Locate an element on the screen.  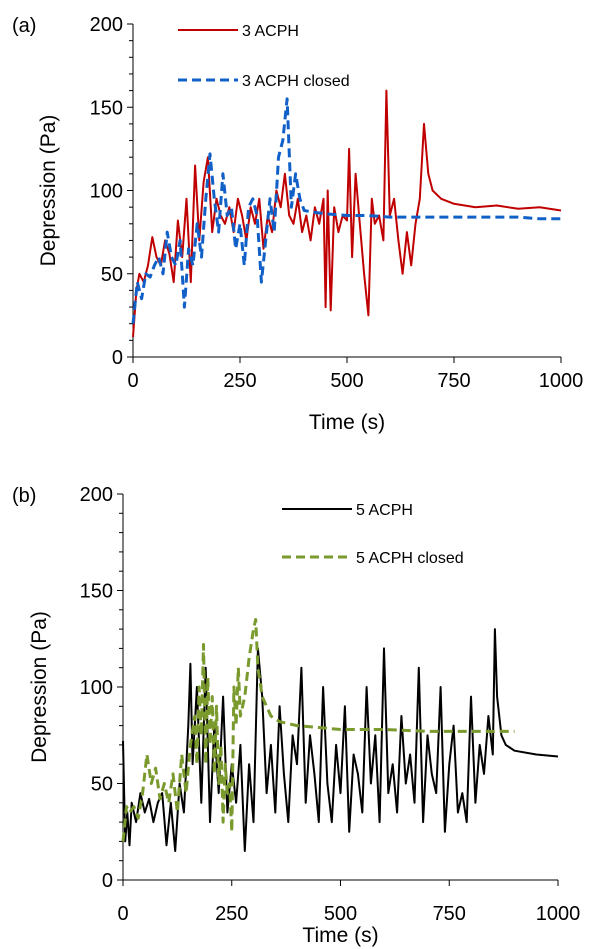
panel-label: (b) is located at coordinates (24, 496).